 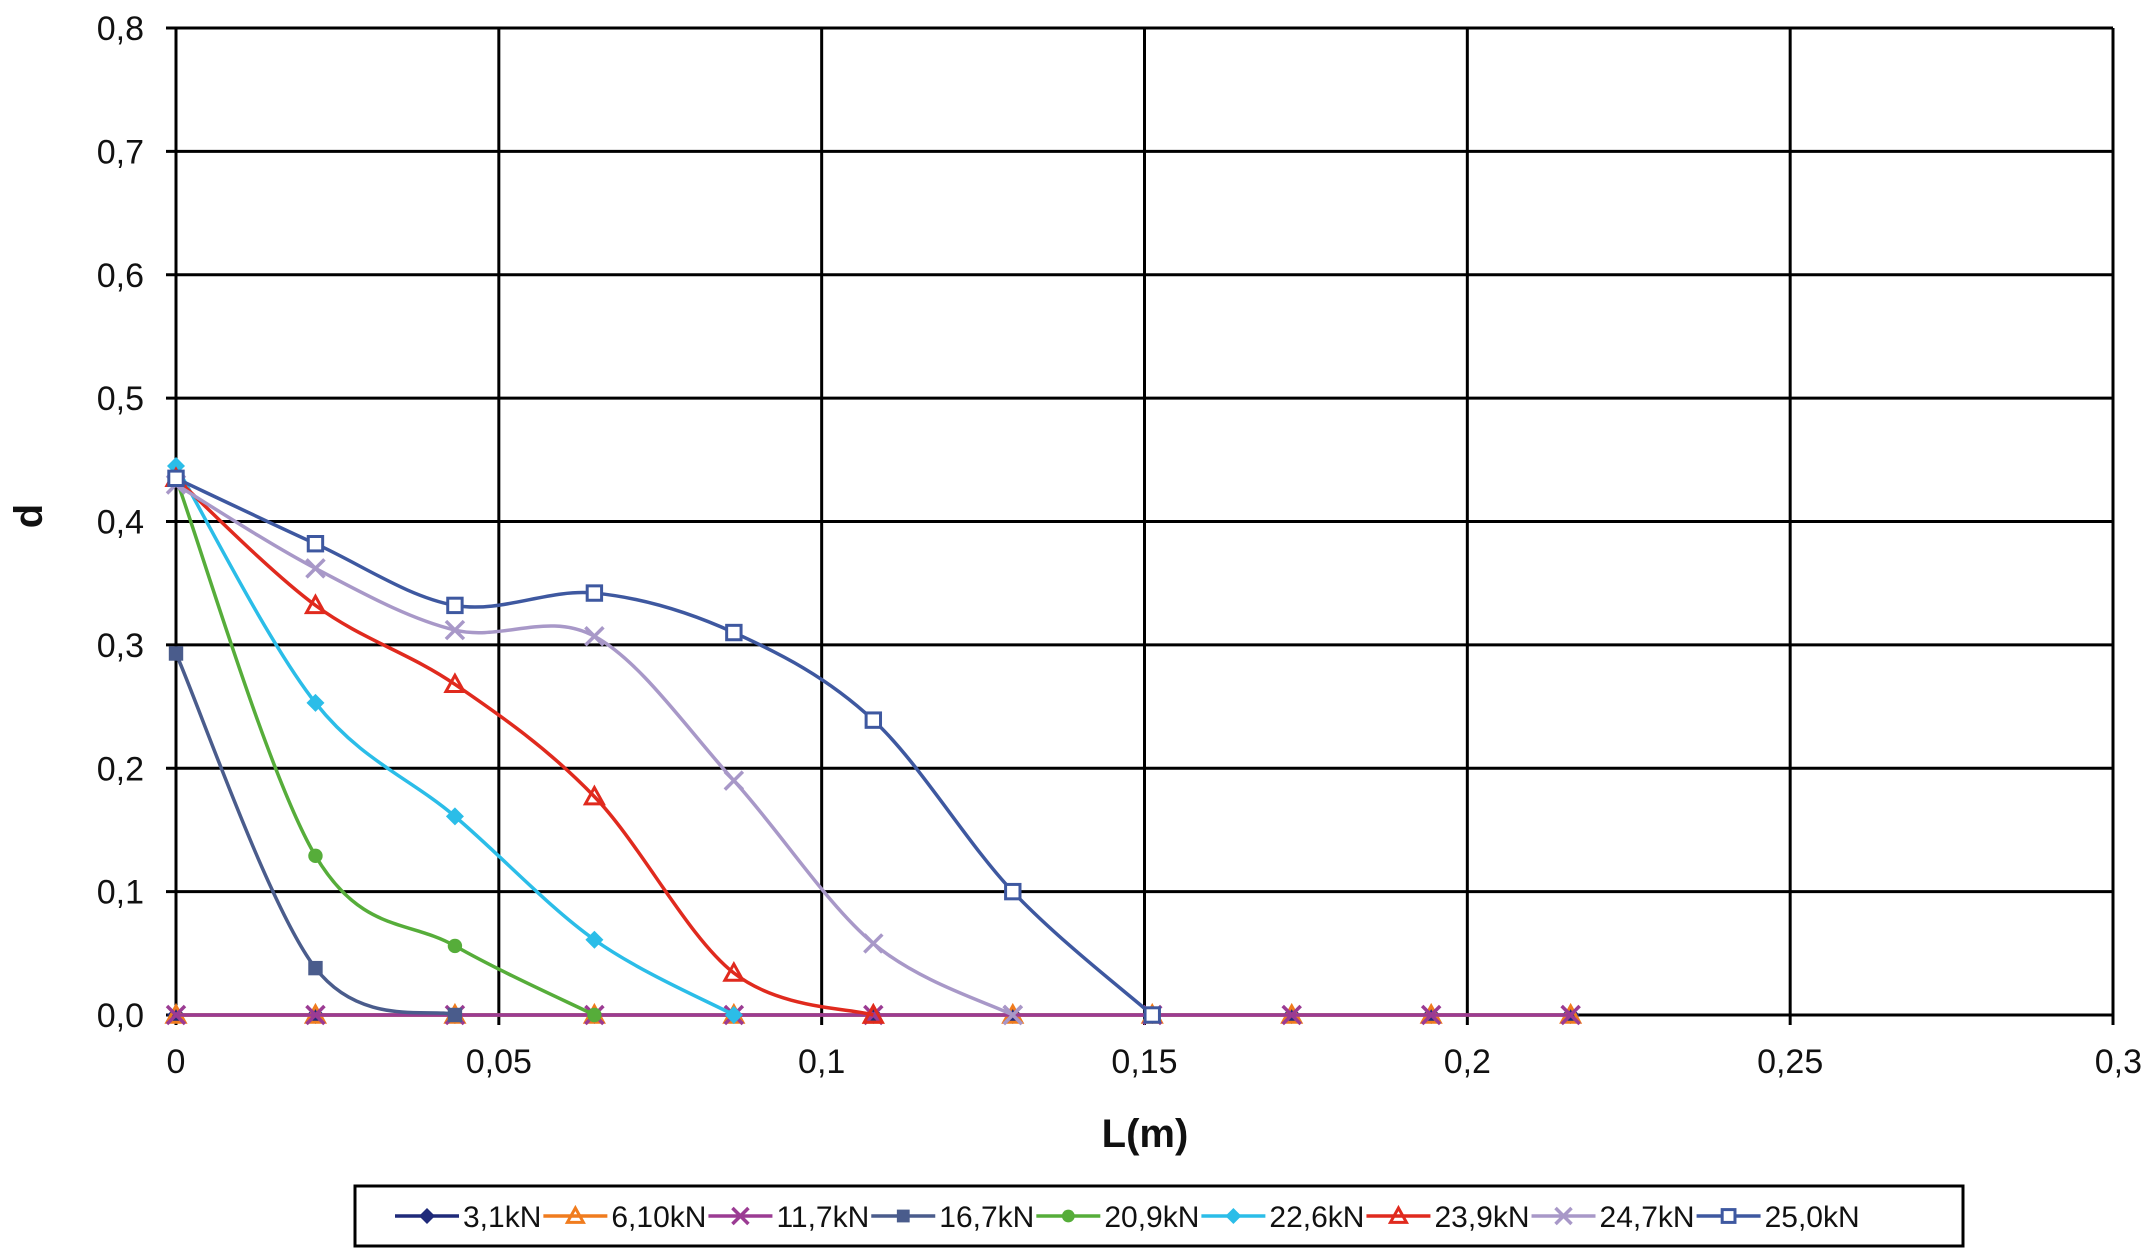 I want to click on series-20-9kn, so click(x=385, y=747).